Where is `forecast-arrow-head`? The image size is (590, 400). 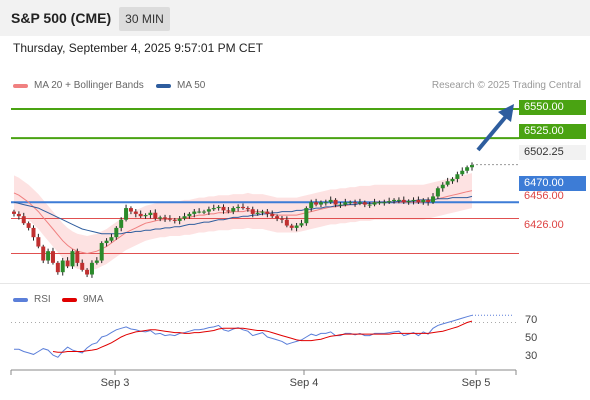 forecast-arrow-head is located at coordinates (506, 113).